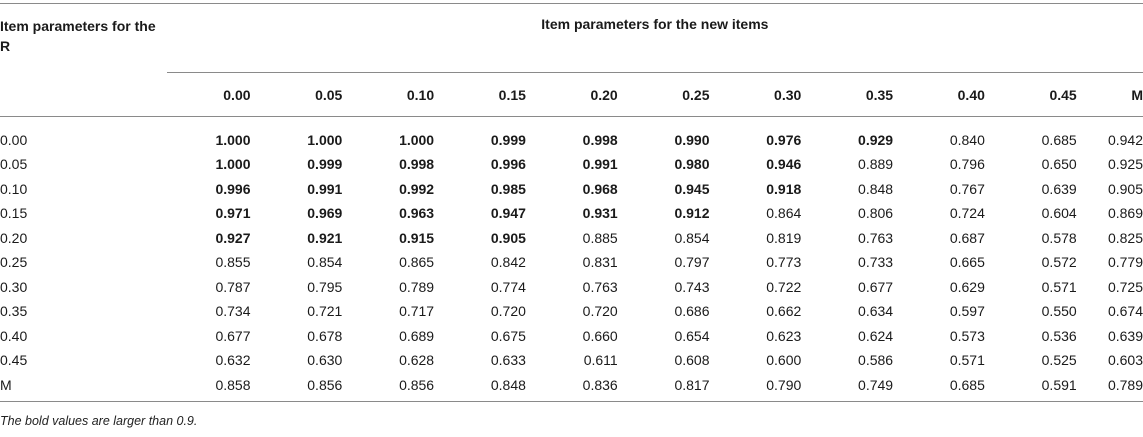 This screenshot has height=437, width=1143. I want to click on table-cell: 0.628, so click(417, 360).